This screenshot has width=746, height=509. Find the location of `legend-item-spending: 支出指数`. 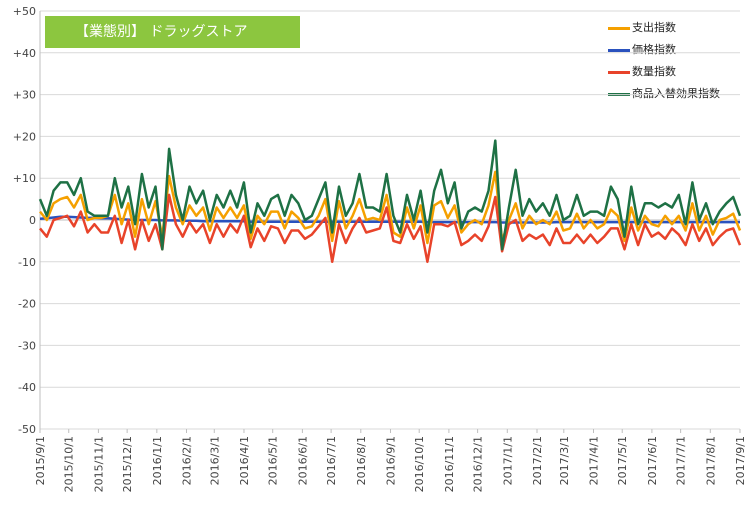

legend-item-spending: 支出指数 is located at coordinates (676, 28).